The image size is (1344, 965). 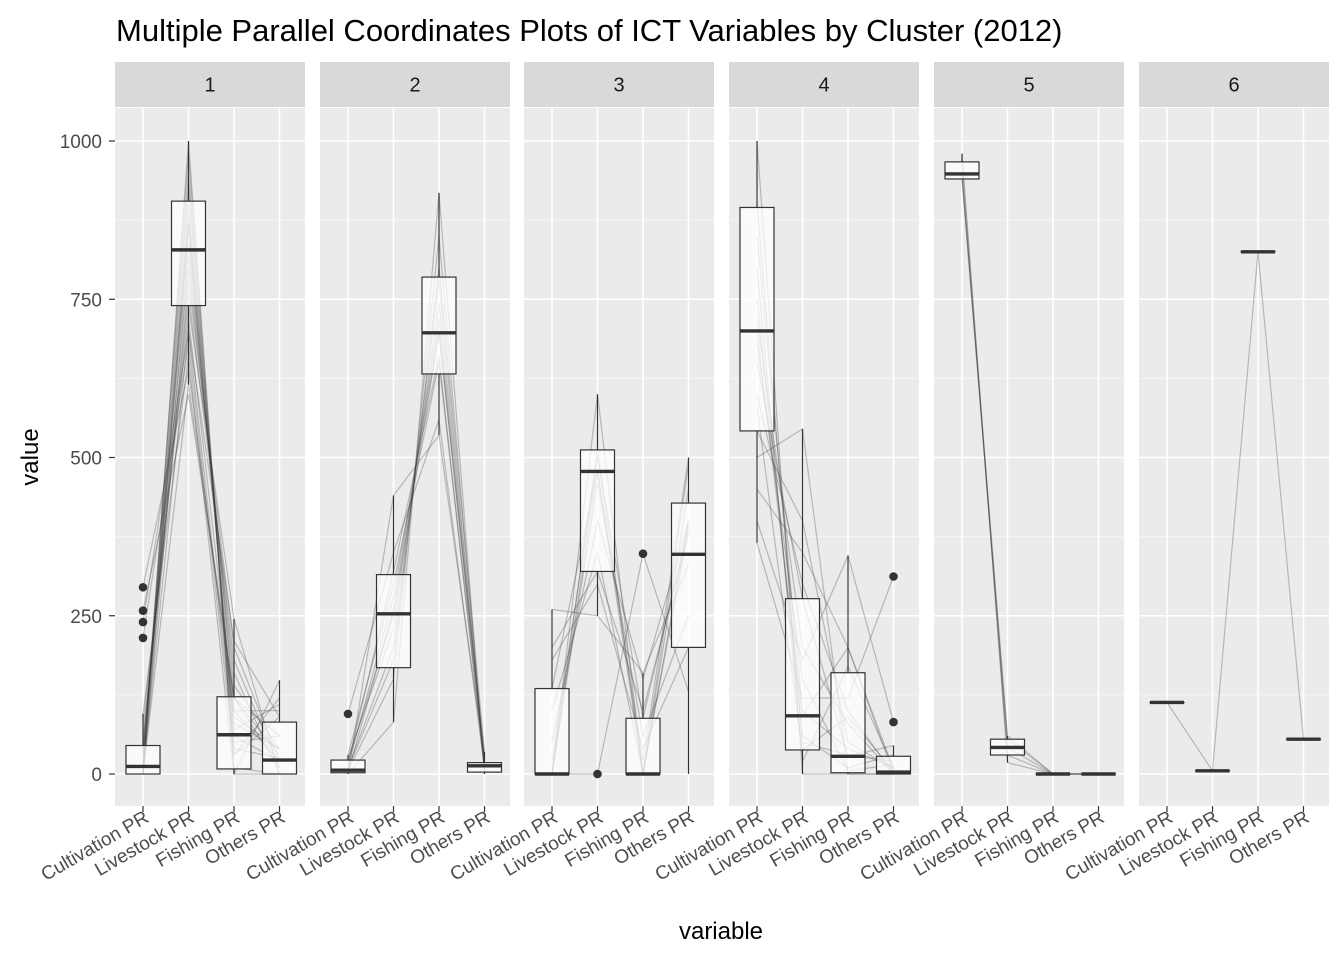 I want to click on y-tick-label: 1000, so click(x=81, y=142).